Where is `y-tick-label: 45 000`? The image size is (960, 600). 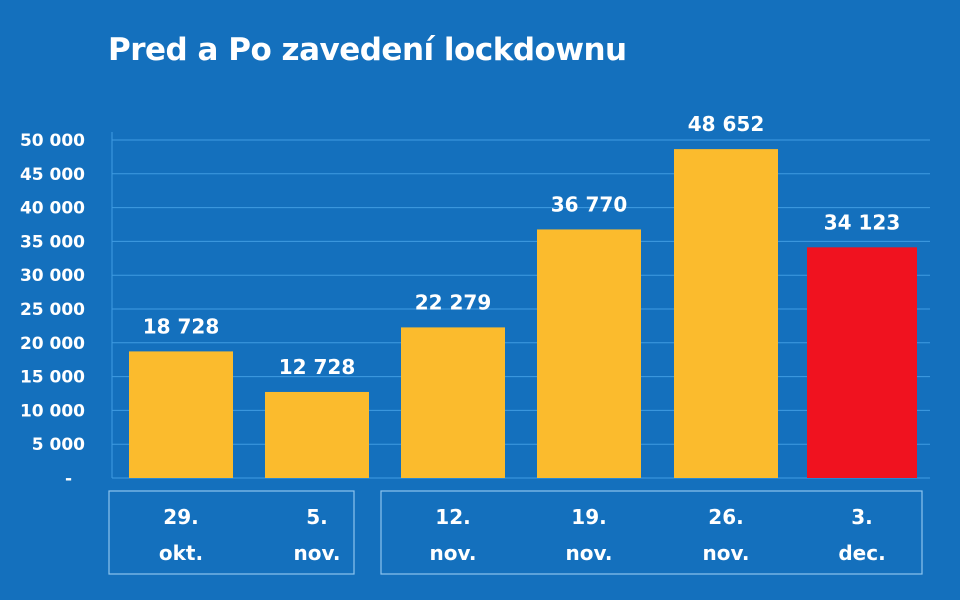
y-tick-label: 45 000 is located at coordinates (52, 175).